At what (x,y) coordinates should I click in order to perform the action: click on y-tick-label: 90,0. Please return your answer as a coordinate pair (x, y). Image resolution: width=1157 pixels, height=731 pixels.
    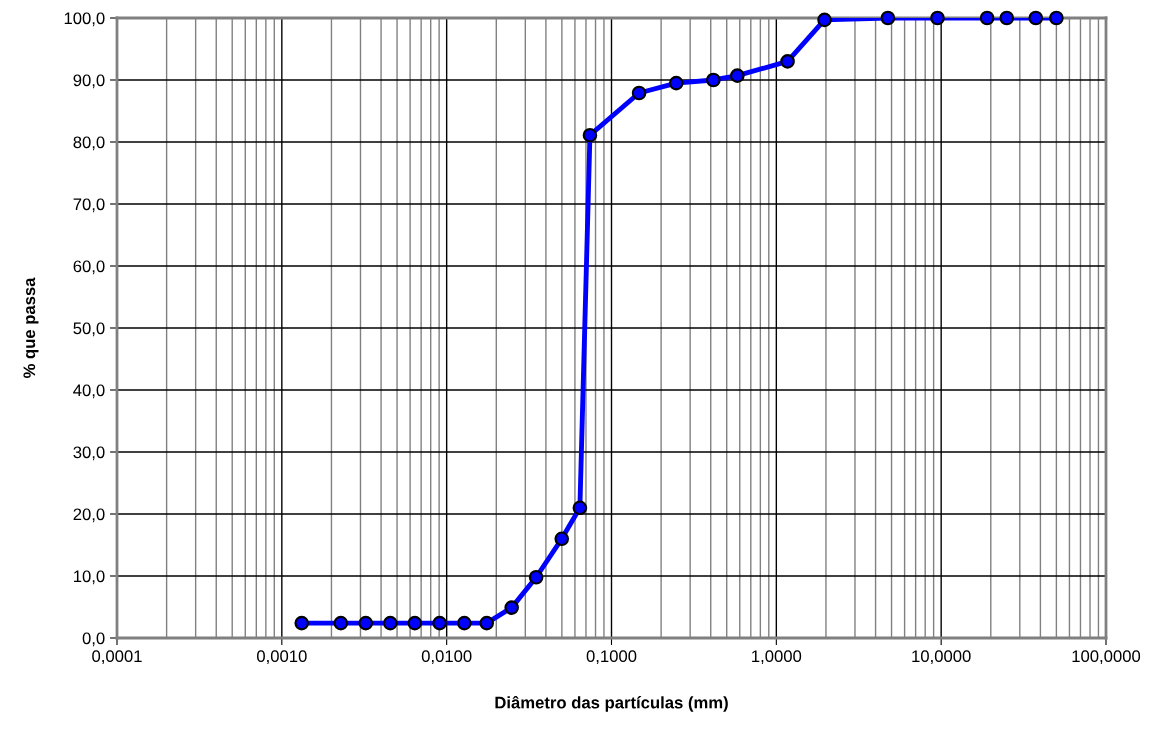
    Looking at the image, I should click on (89, 81).